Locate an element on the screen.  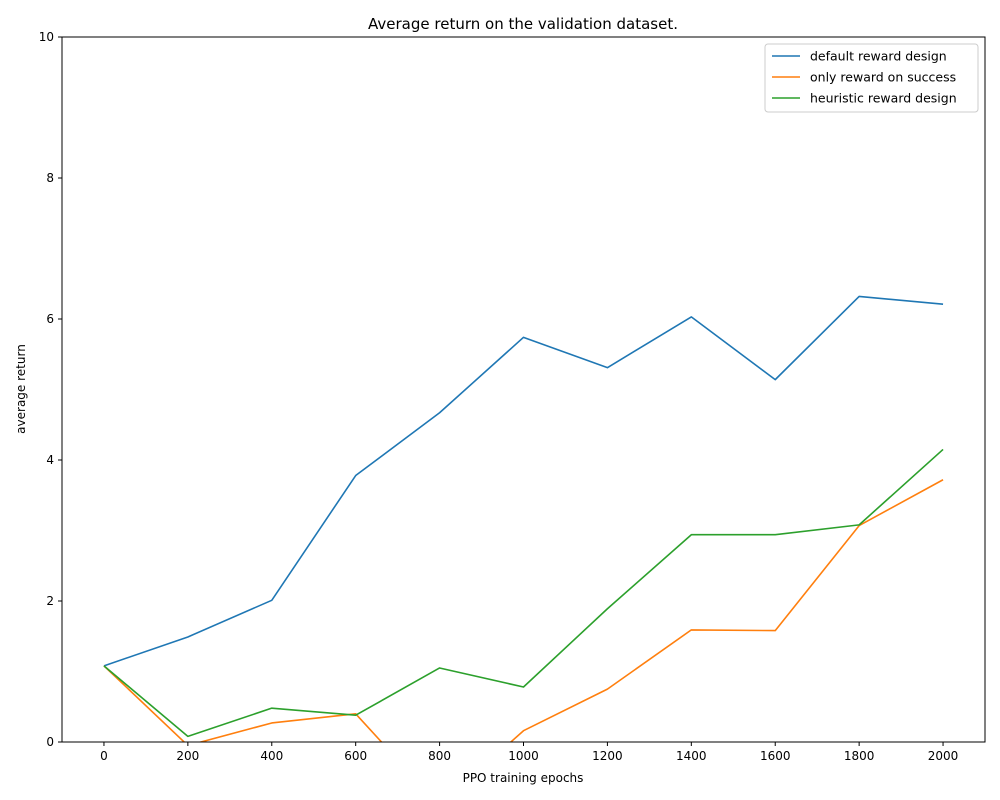
x-axis-label: PPO training epochs is located at coordinates (523, 778).